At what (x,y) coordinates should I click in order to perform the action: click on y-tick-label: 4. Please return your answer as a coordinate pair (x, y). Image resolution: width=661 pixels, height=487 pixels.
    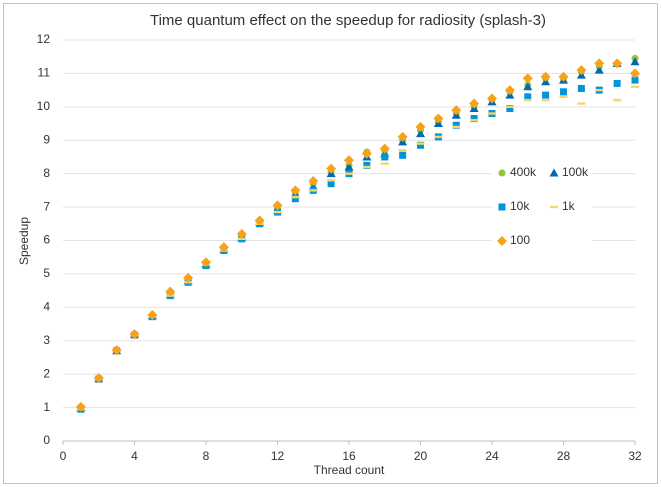
    Looking at the image, I should click on (46, 307).